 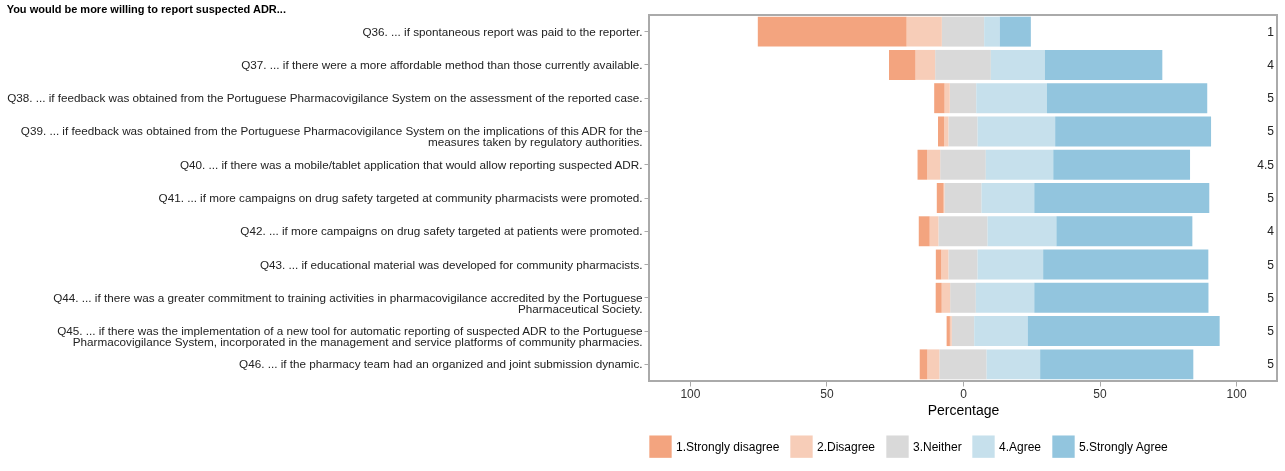 What do you see at coordinates (1020, 446) in the screenshot?
I see `legend-label: 4.Agree` at bounding box center [1020, 446].